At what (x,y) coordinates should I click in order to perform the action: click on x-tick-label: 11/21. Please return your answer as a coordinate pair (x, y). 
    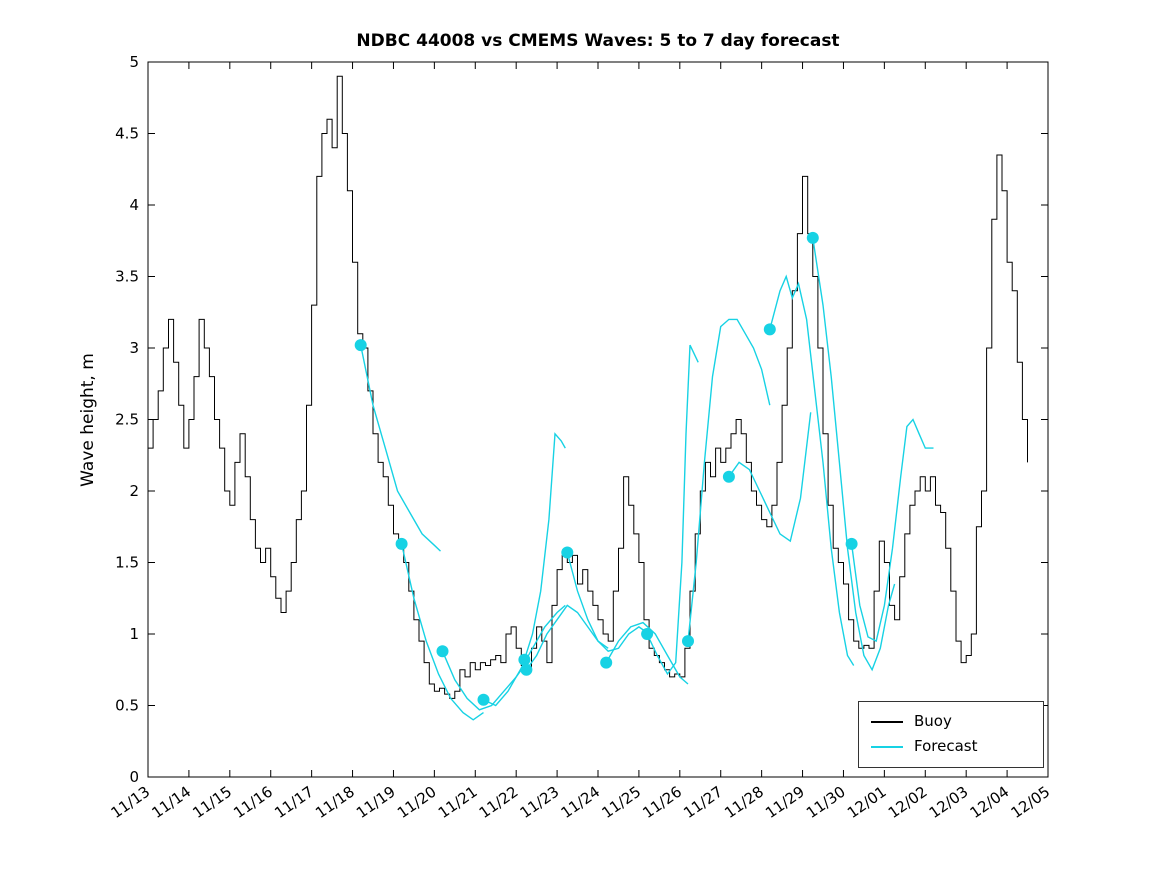
    Looking at the image, I should click on (458, 803).